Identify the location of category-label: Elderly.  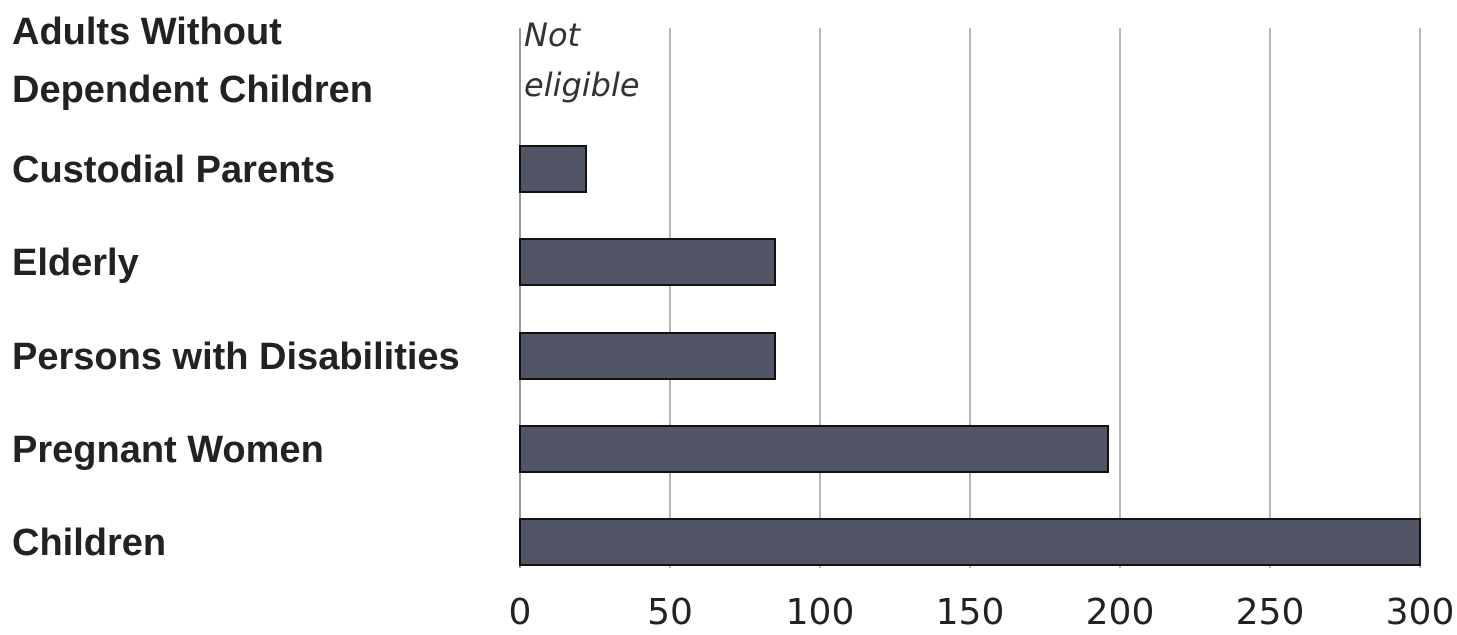
(75, 263).